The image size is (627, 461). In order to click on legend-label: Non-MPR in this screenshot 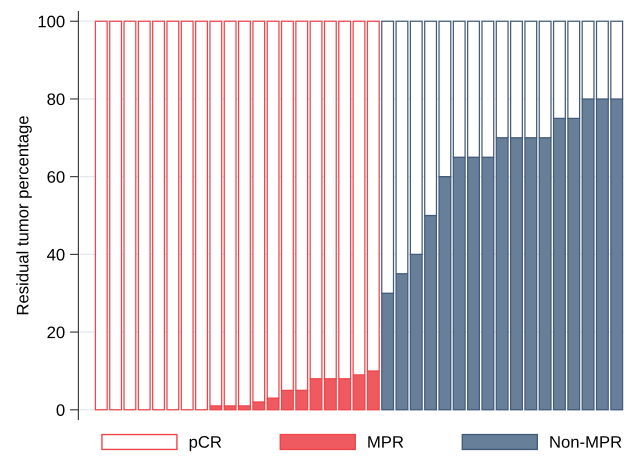, I will do `click(586, 442)`.